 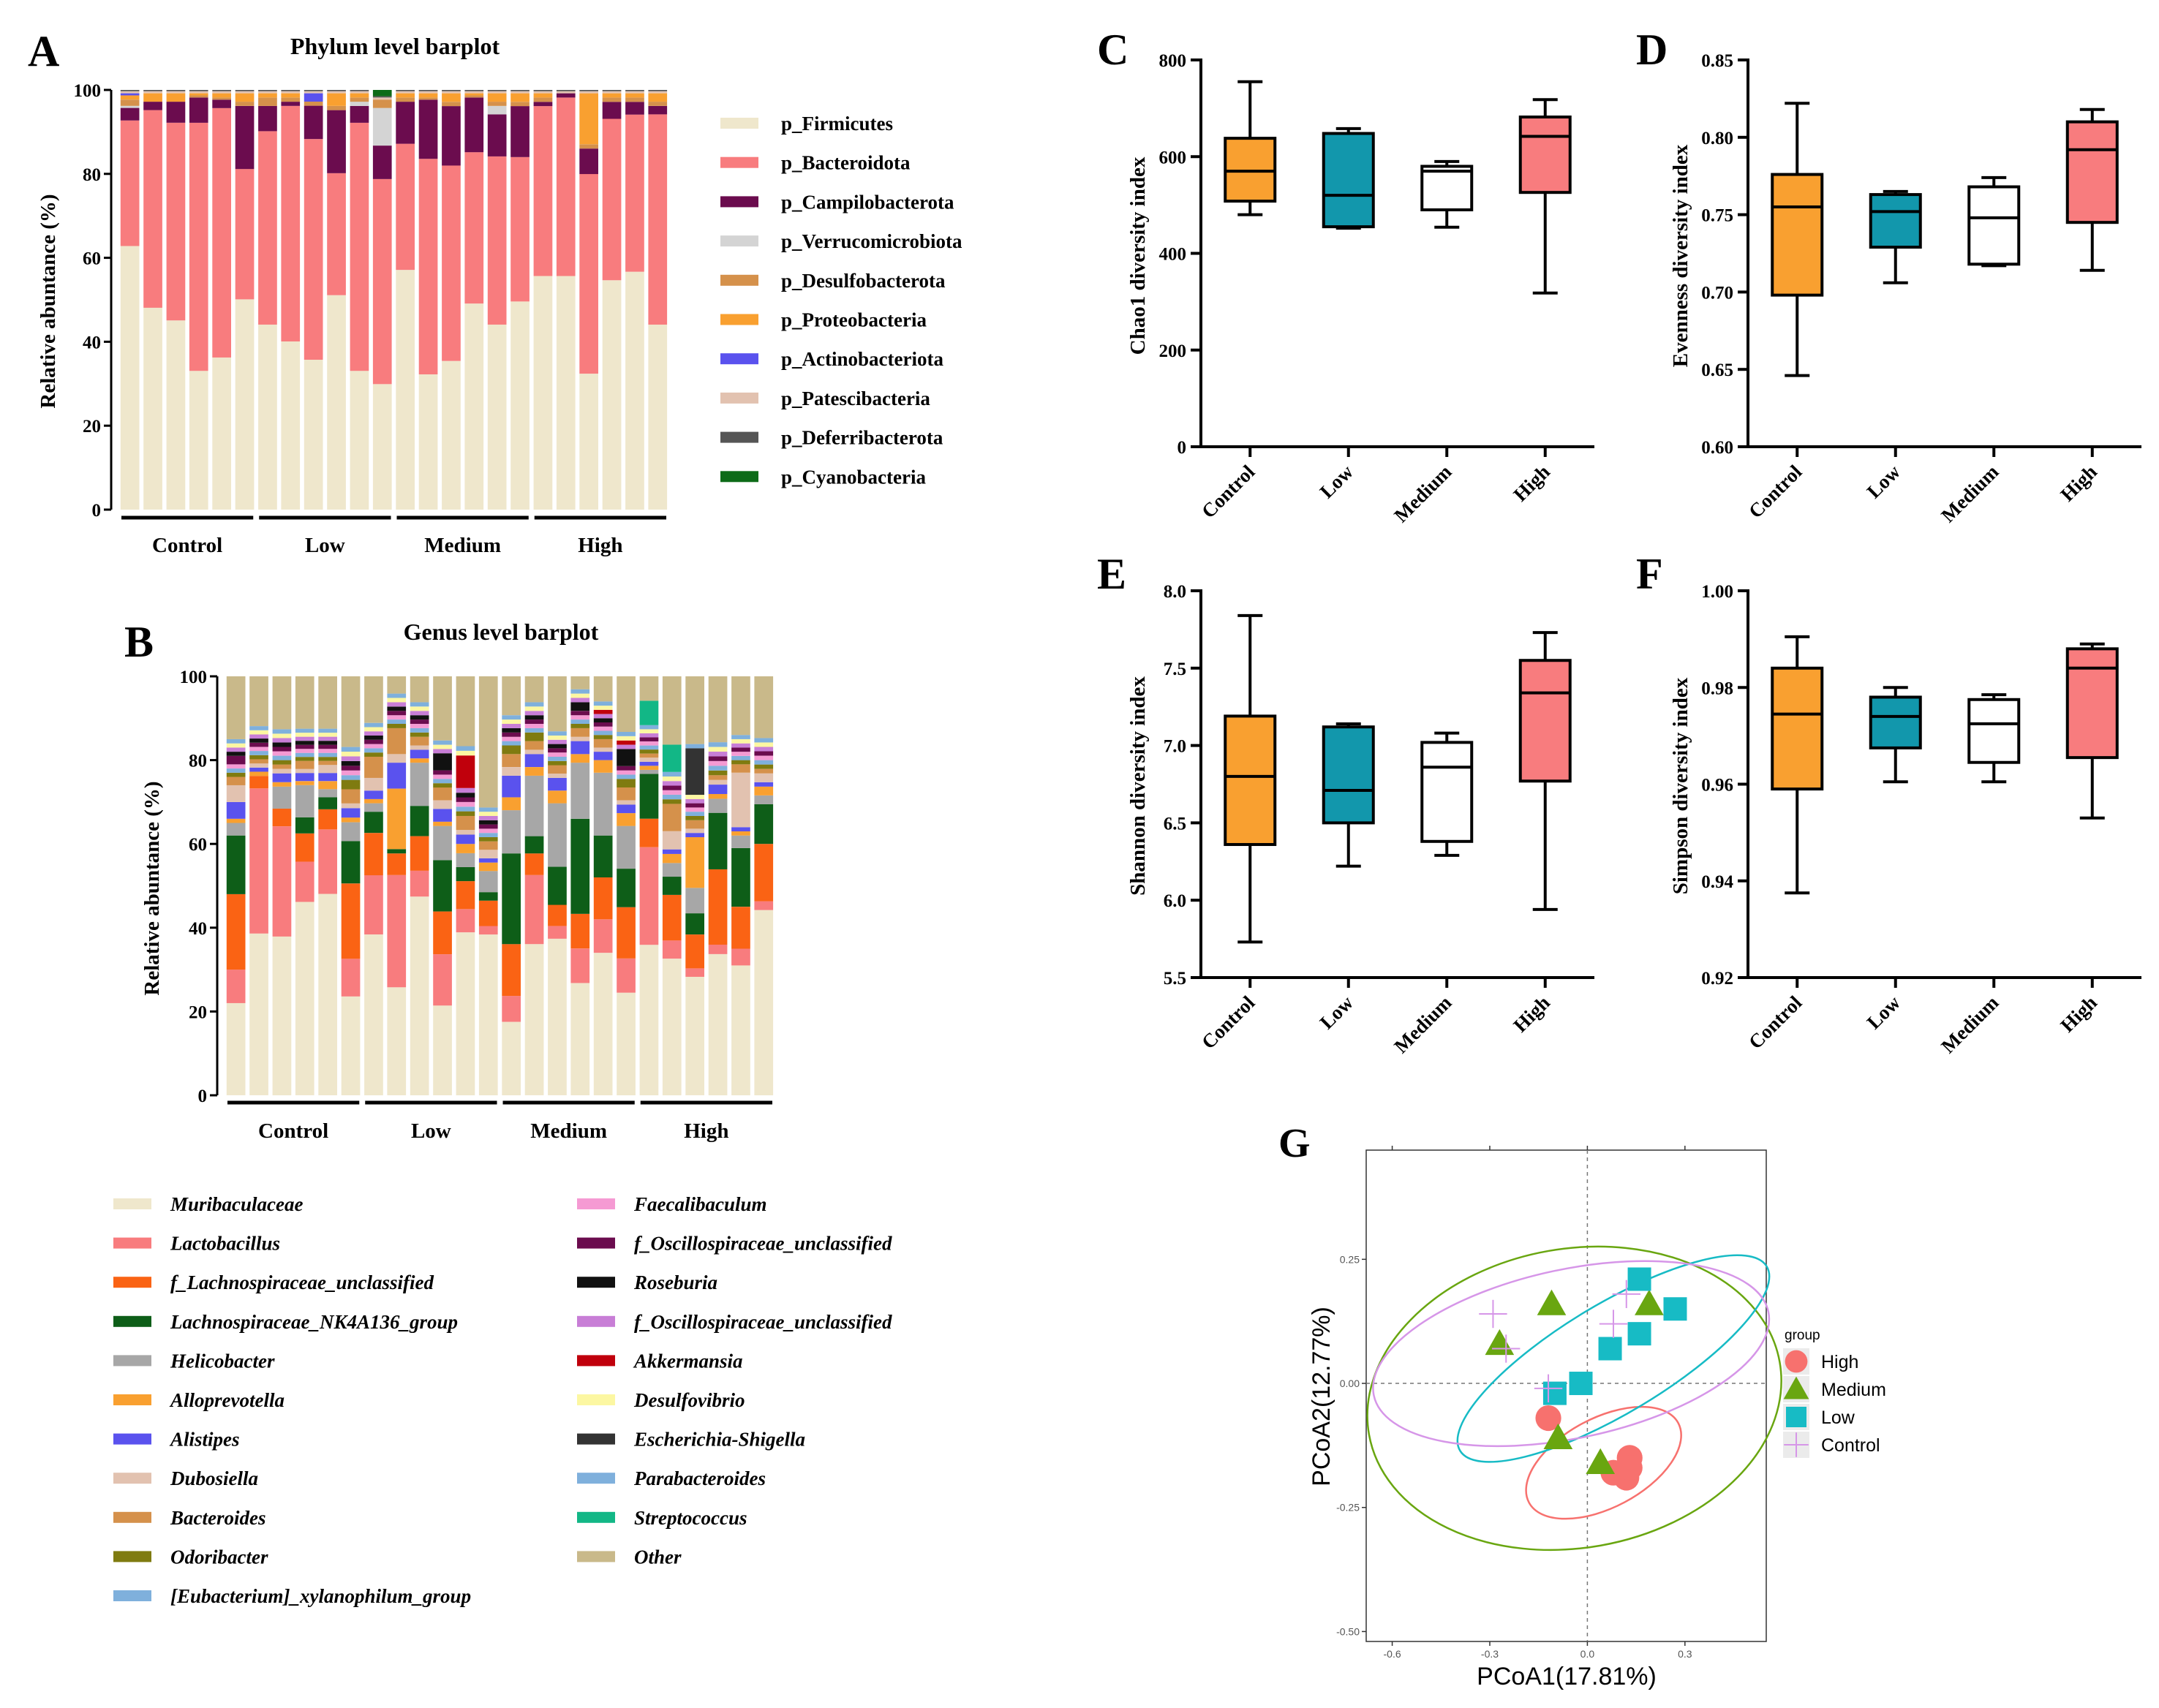 I want to click on group-label-low: Low, so click(x=325, y=545).